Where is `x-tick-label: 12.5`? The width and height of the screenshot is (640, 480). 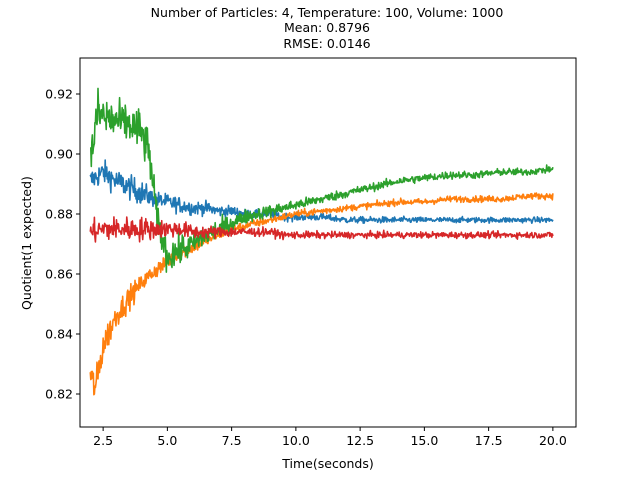
x-tick-label: 12.5 is located at coordinates (360, 440).